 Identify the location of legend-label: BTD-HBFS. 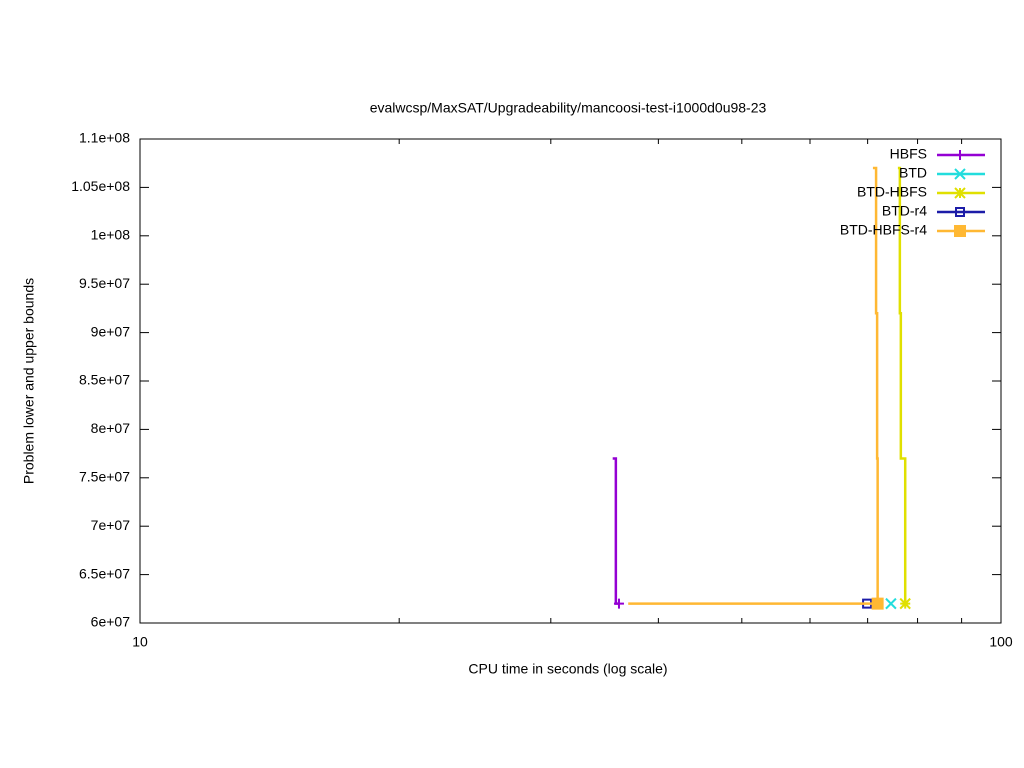
(892, 192).